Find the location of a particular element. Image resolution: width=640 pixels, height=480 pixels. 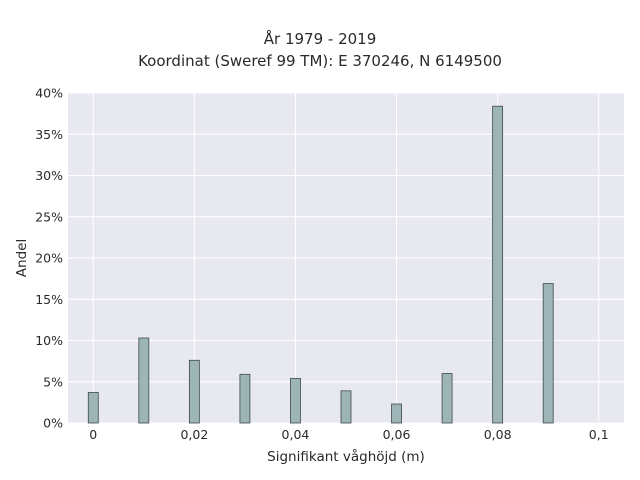

y-tick-label: 15% is located at coordinates (49, 299).